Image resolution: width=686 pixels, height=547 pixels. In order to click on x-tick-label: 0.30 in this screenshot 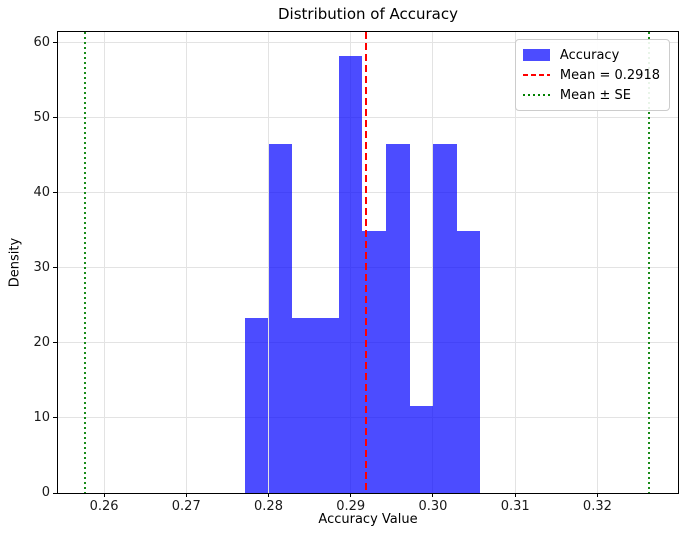, I will do `click(433, 506)`.